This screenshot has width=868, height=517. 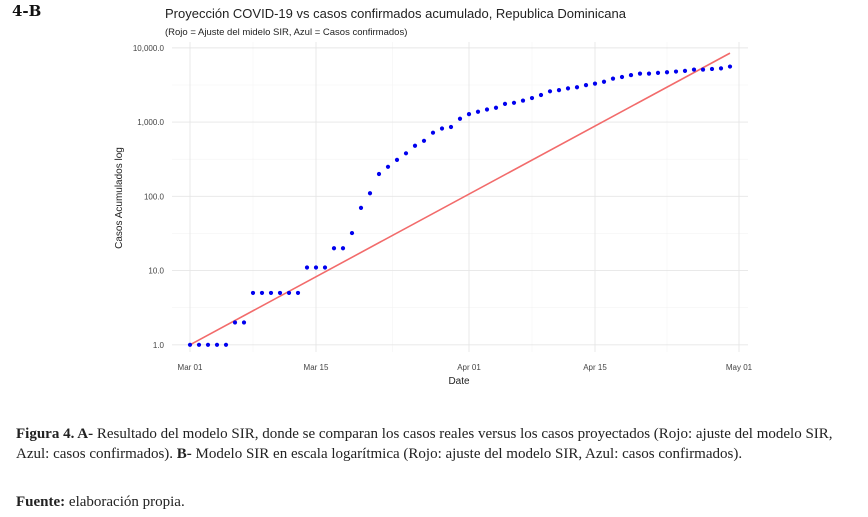 I want to click on y-tick-label: 10,000.0, so click(x=149, y=48).